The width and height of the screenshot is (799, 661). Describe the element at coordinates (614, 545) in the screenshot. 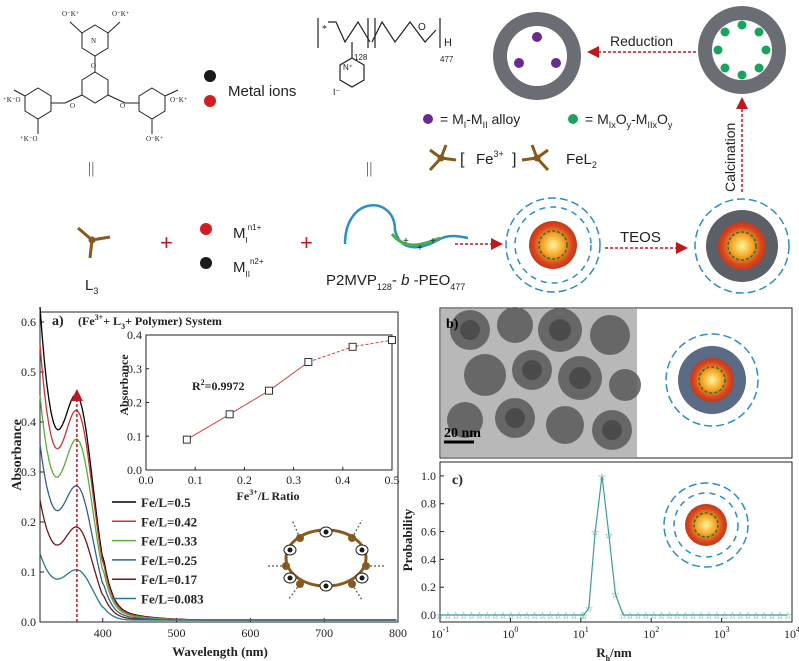

I see `dls-line` at that location.